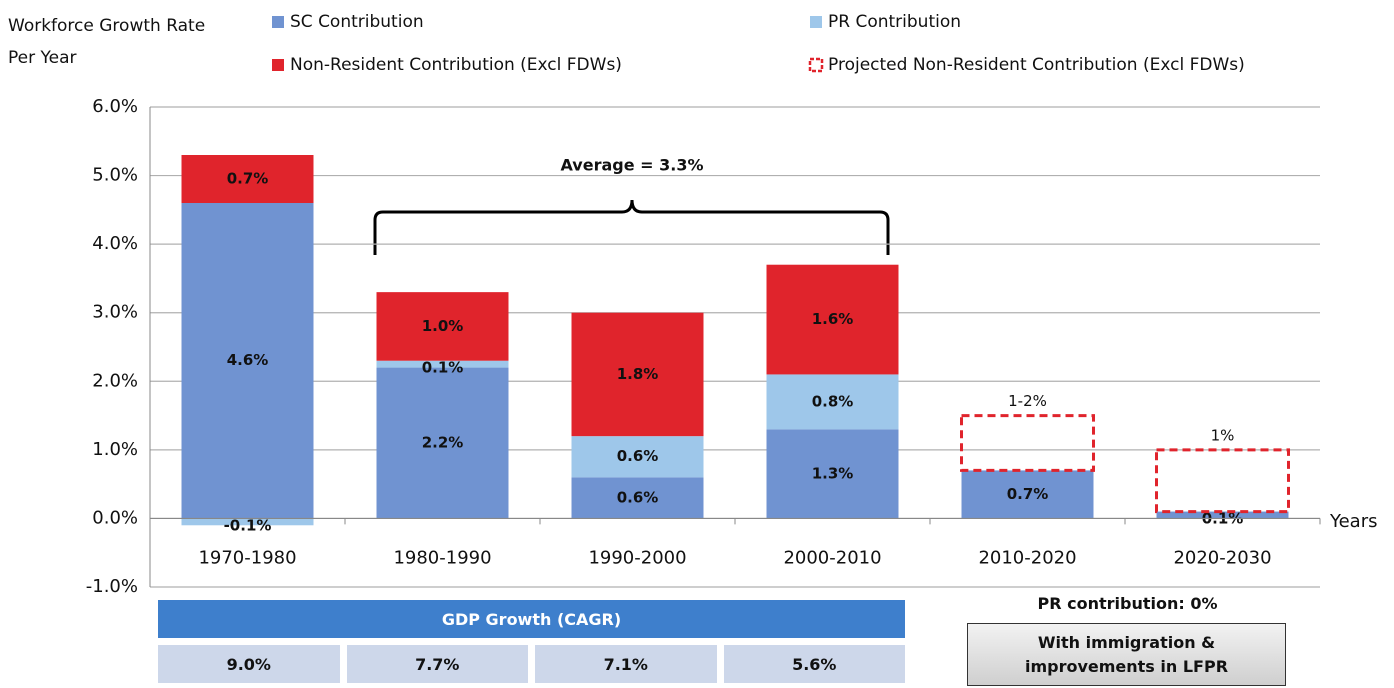 The height and width of the screenshot is (688, 1394). Describe the element at coordinates (832, 557) in the screenshot. I see `x-tick-label: 2000-2010` at that location.